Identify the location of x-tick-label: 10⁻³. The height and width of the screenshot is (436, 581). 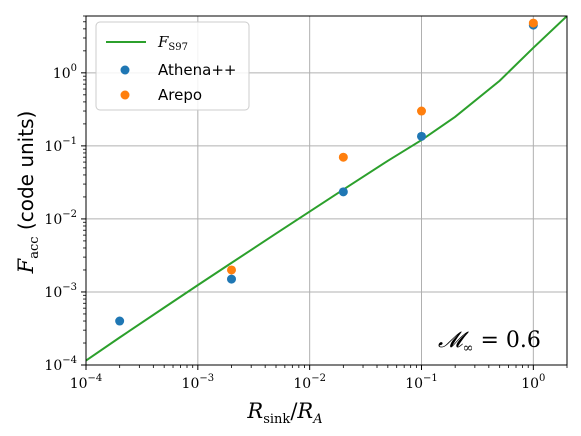
(198, 382).